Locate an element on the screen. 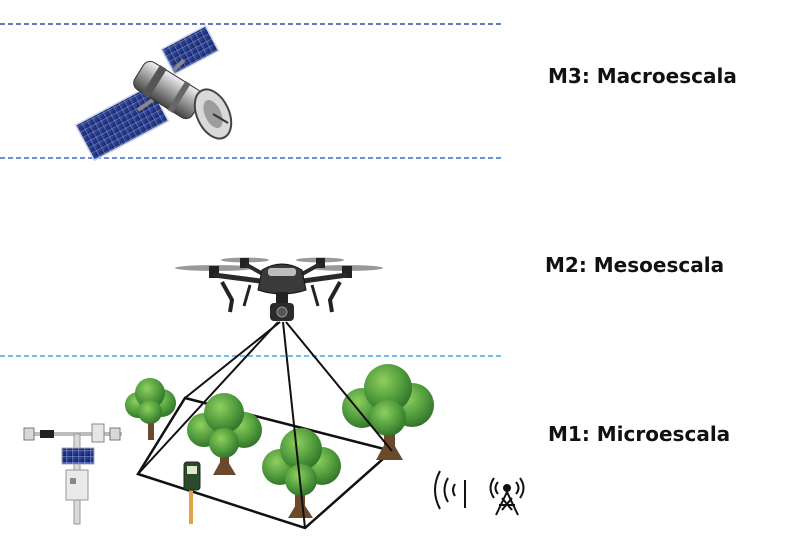  soil-sensor-icon is located at coordinates (192, 492).